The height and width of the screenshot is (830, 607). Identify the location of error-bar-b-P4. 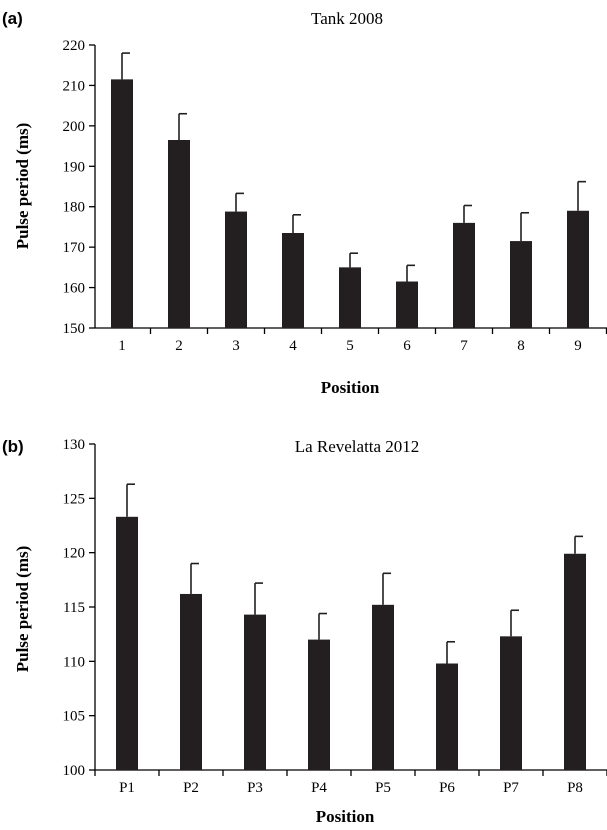
(322, 626).